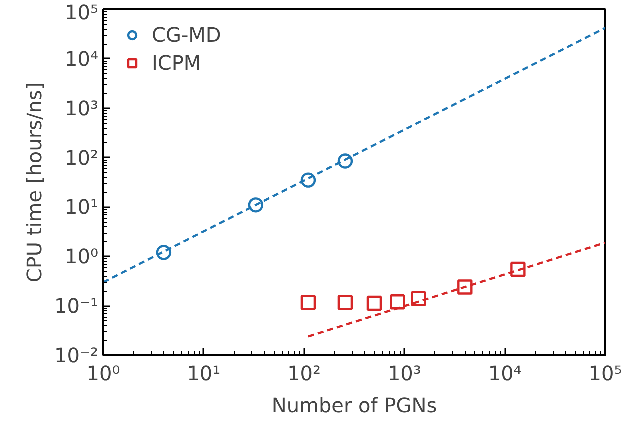 The width and height of the screenshot is (629, 423). I want to click on y-axis-title: CPU time [hours/ns], so click(34, 182).